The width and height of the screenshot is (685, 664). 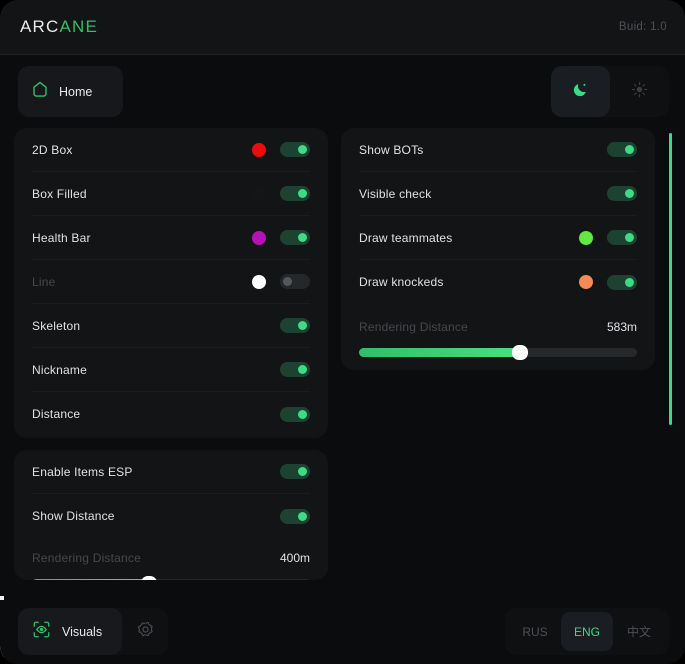 What do you see at coordinates (82, 471) in the screenshot?
I see `settings-row-label: Enable Items ESP` at bounding box center [82, 471].